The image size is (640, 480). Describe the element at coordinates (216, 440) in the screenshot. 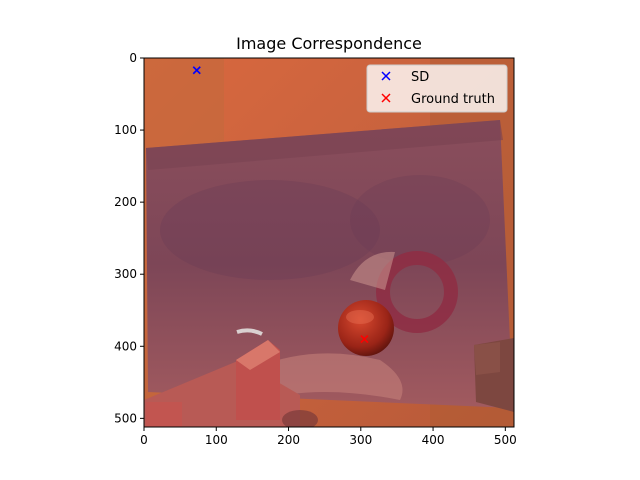

I see `x-tick-label: 100` at that location.